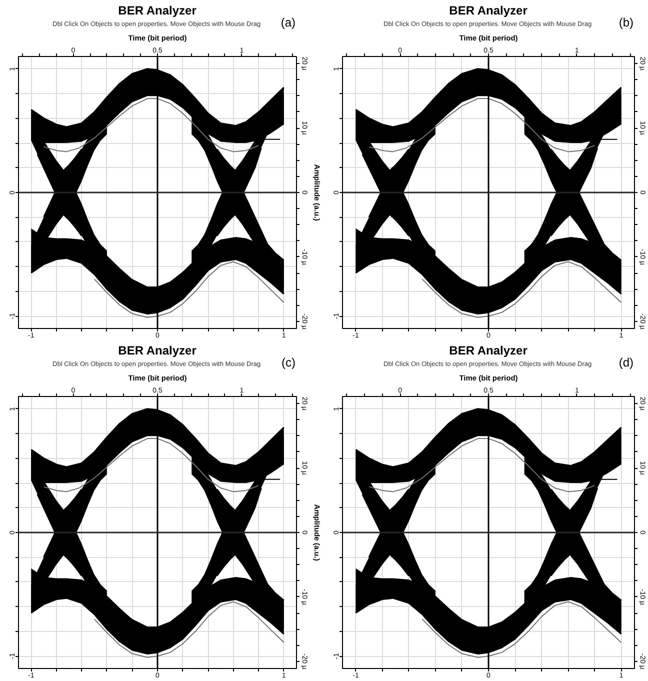 The height and width of the screenshot is (681, 648). What do you see at coordinates (288, 23) in the screenshot?
I see `text: (a)` at bounding box center [288, 23].